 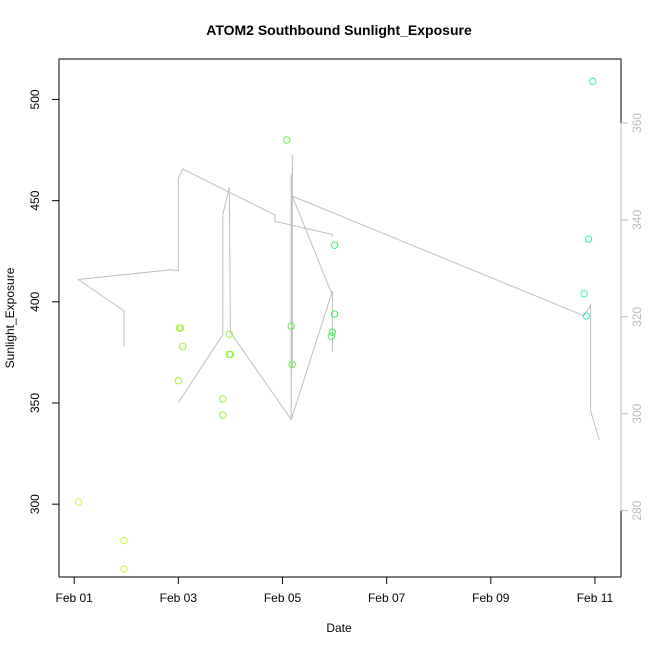 I want to click on y2-tick-label: 320, so click(x=637, y=316).